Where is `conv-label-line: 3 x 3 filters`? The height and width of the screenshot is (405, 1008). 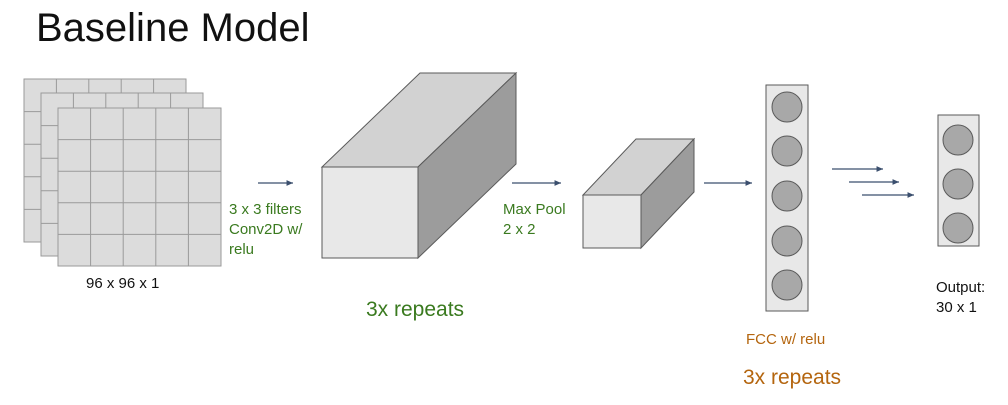
conv-label-line: 3 x 3 filters is located at coordinates (265, 209).